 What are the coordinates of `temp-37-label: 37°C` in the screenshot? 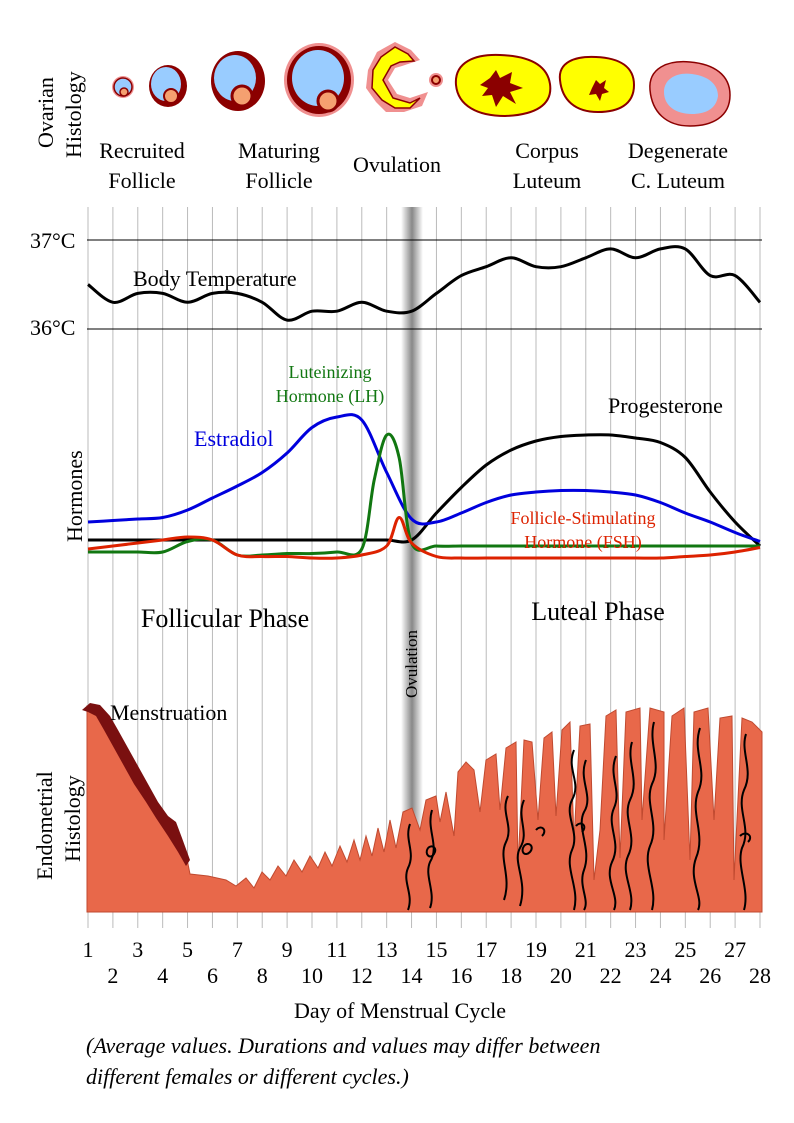 It's located at (52, 240).